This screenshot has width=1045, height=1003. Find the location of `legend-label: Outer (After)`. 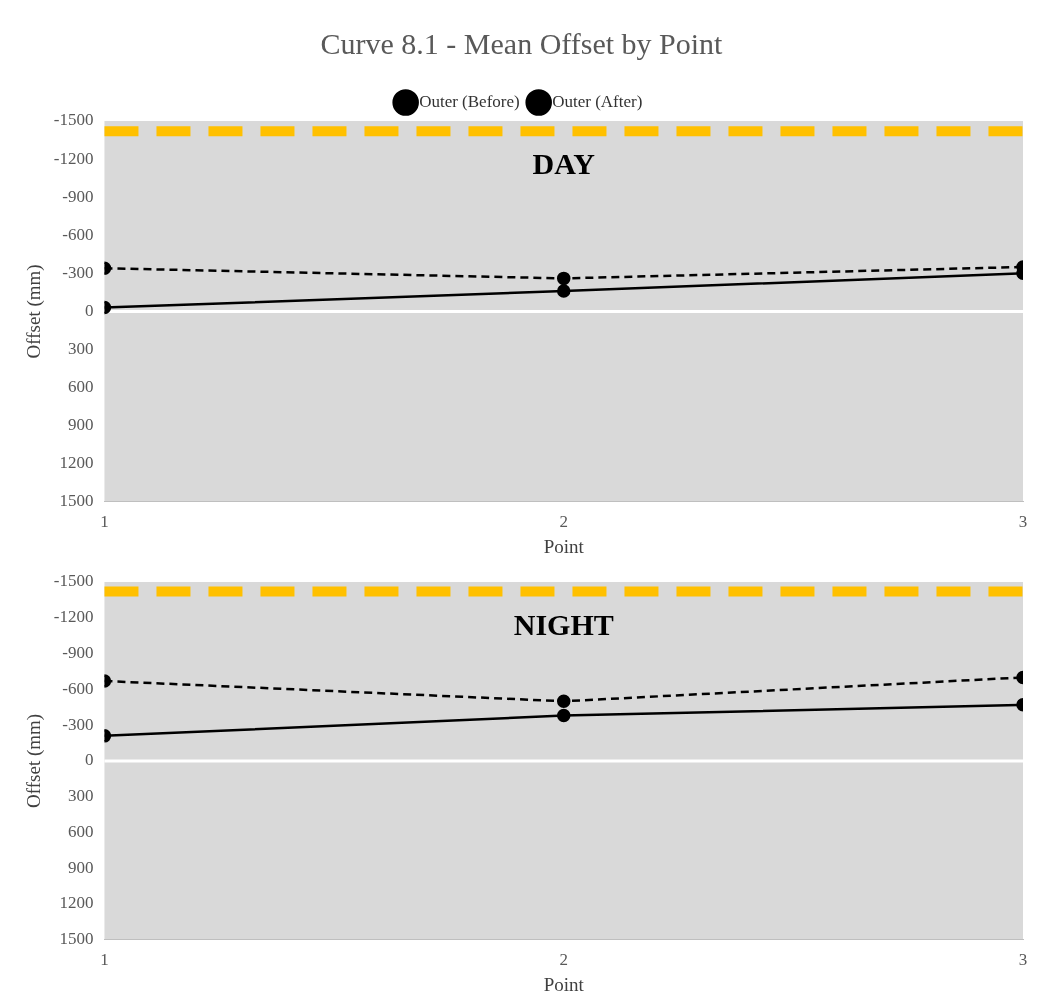

legend-label: Outer (After) is located at coordinates (597, 101).